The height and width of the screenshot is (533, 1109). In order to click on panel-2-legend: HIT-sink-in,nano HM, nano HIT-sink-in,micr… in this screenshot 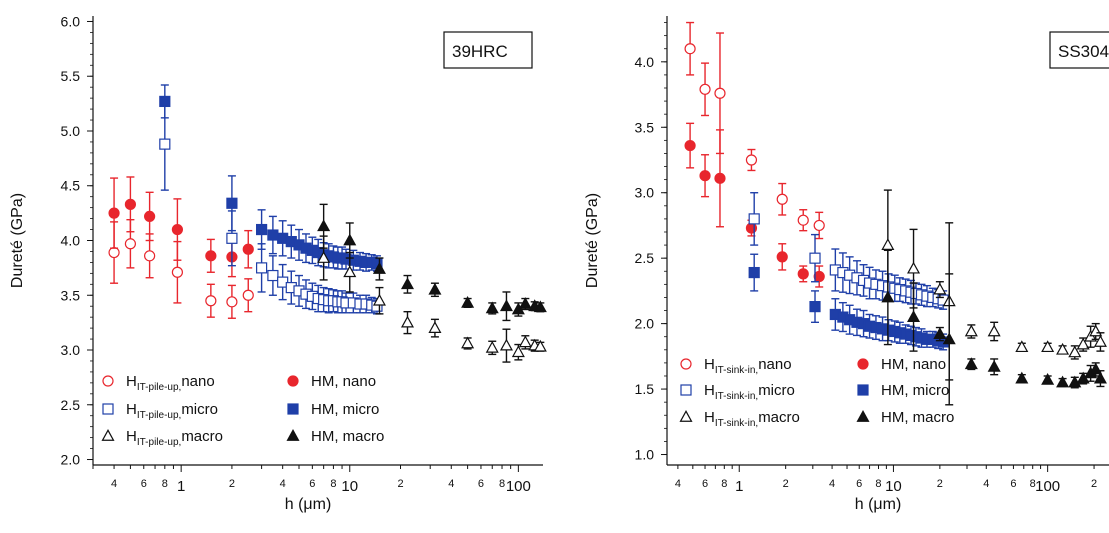, I will do `click(816, 392)`.